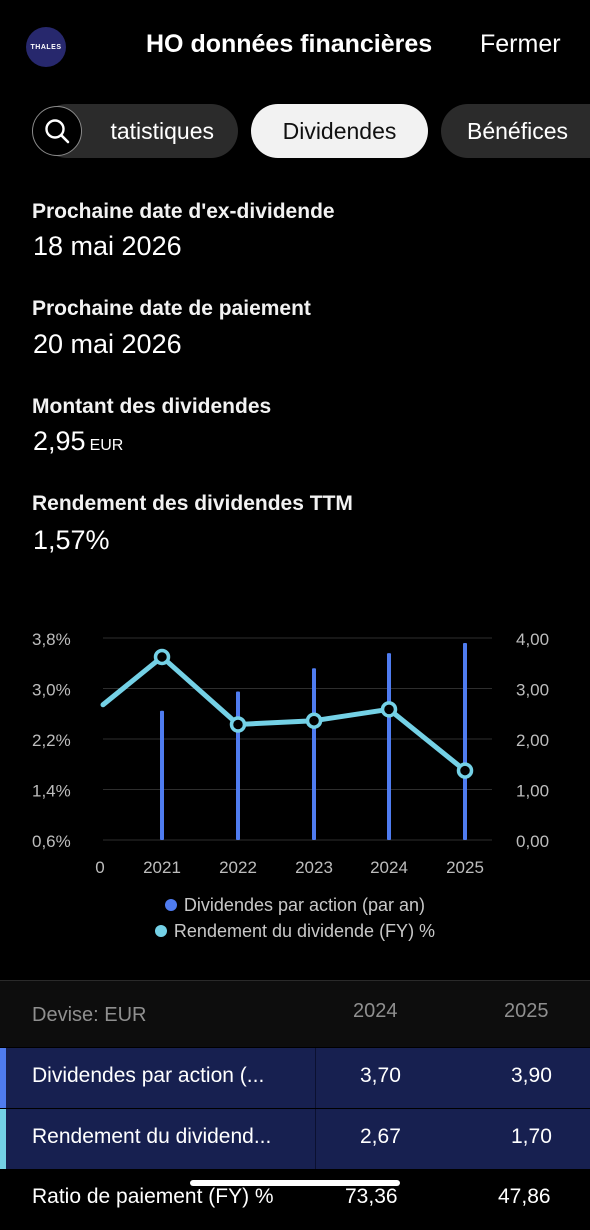 The height and width of the screenshot is (1230, 590). I want to click on header: THALES HO données financières Fermer, so click(295, 50).